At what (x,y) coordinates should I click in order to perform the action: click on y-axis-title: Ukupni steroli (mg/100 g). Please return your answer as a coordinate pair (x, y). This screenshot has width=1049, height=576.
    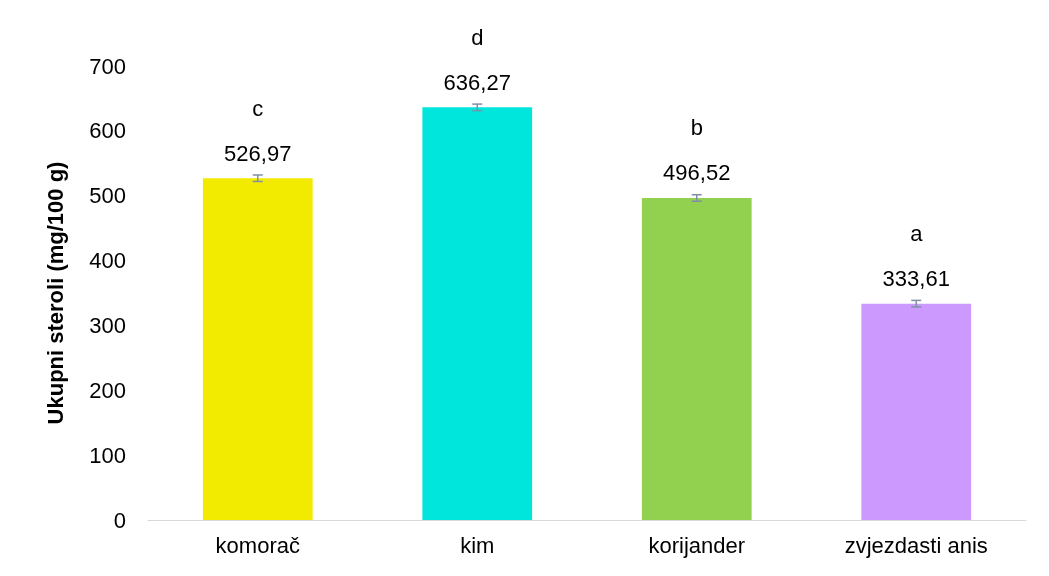
    Looking at the image, I should click on (55, 293).